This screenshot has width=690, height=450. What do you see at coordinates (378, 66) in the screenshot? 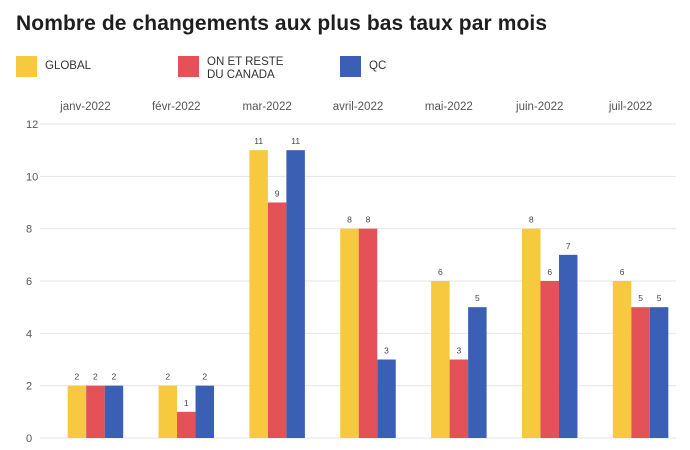
I see `legend-label-qc: QC` at bounding box center [378, 66].